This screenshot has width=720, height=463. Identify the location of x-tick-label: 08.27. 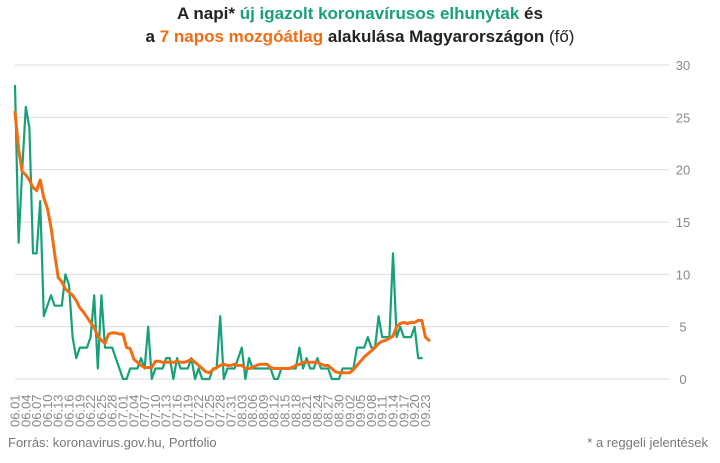
(328, 410).